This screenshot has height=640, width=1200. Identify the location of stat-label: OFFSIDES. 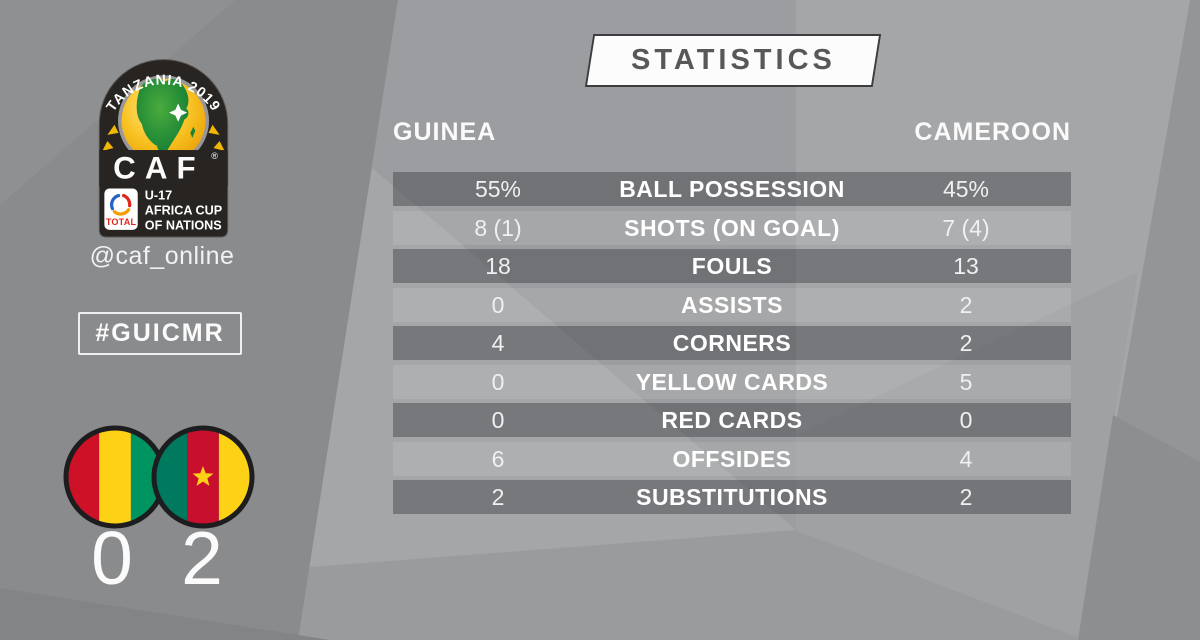
(732, 458).